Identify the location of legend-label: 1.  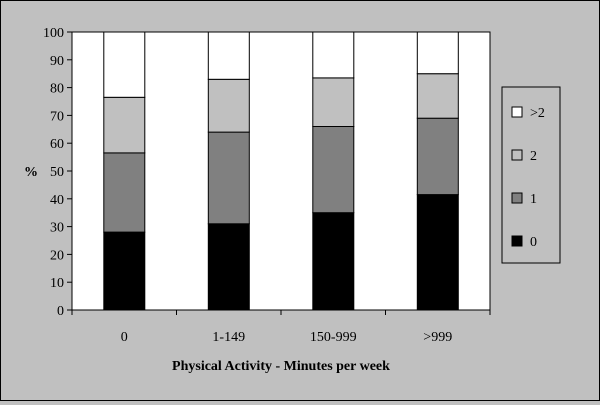
(533, 199).